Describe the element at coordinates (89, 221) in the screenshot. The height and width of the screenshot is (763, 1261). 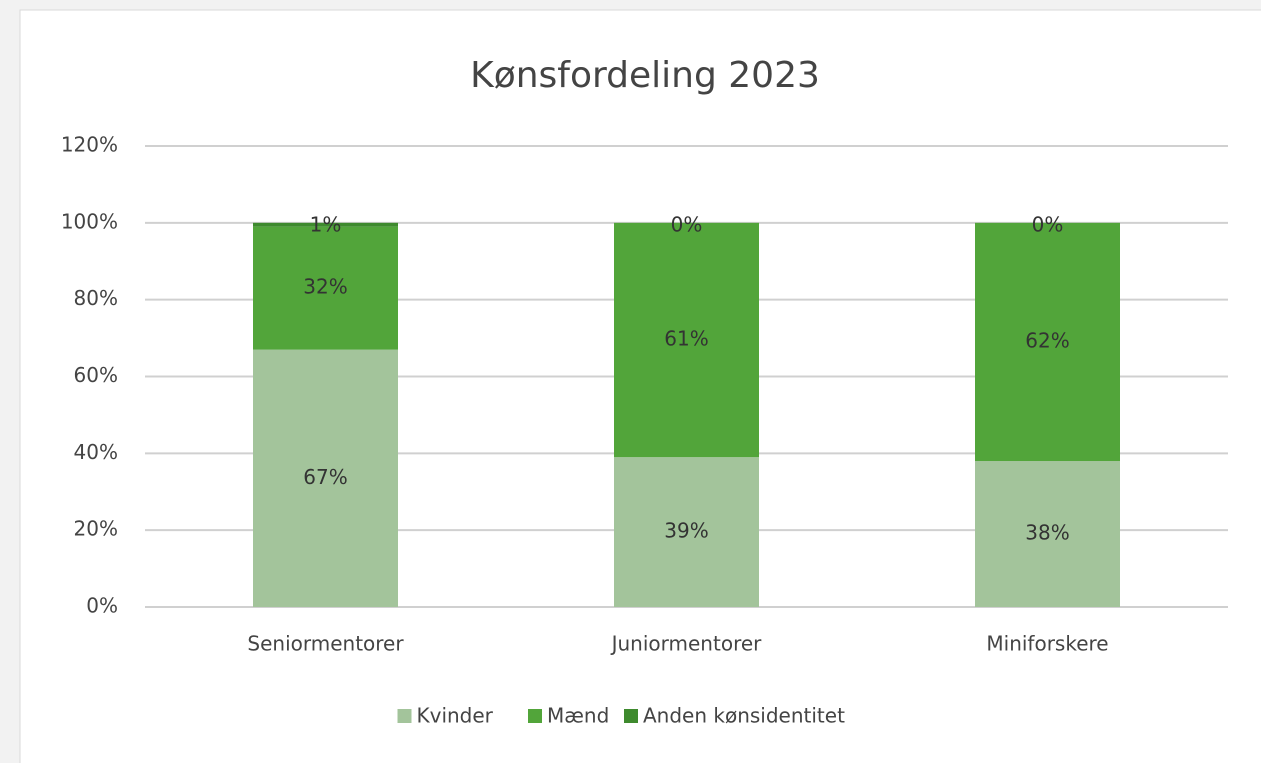
I see `y-tick-label: 100%` at that location.